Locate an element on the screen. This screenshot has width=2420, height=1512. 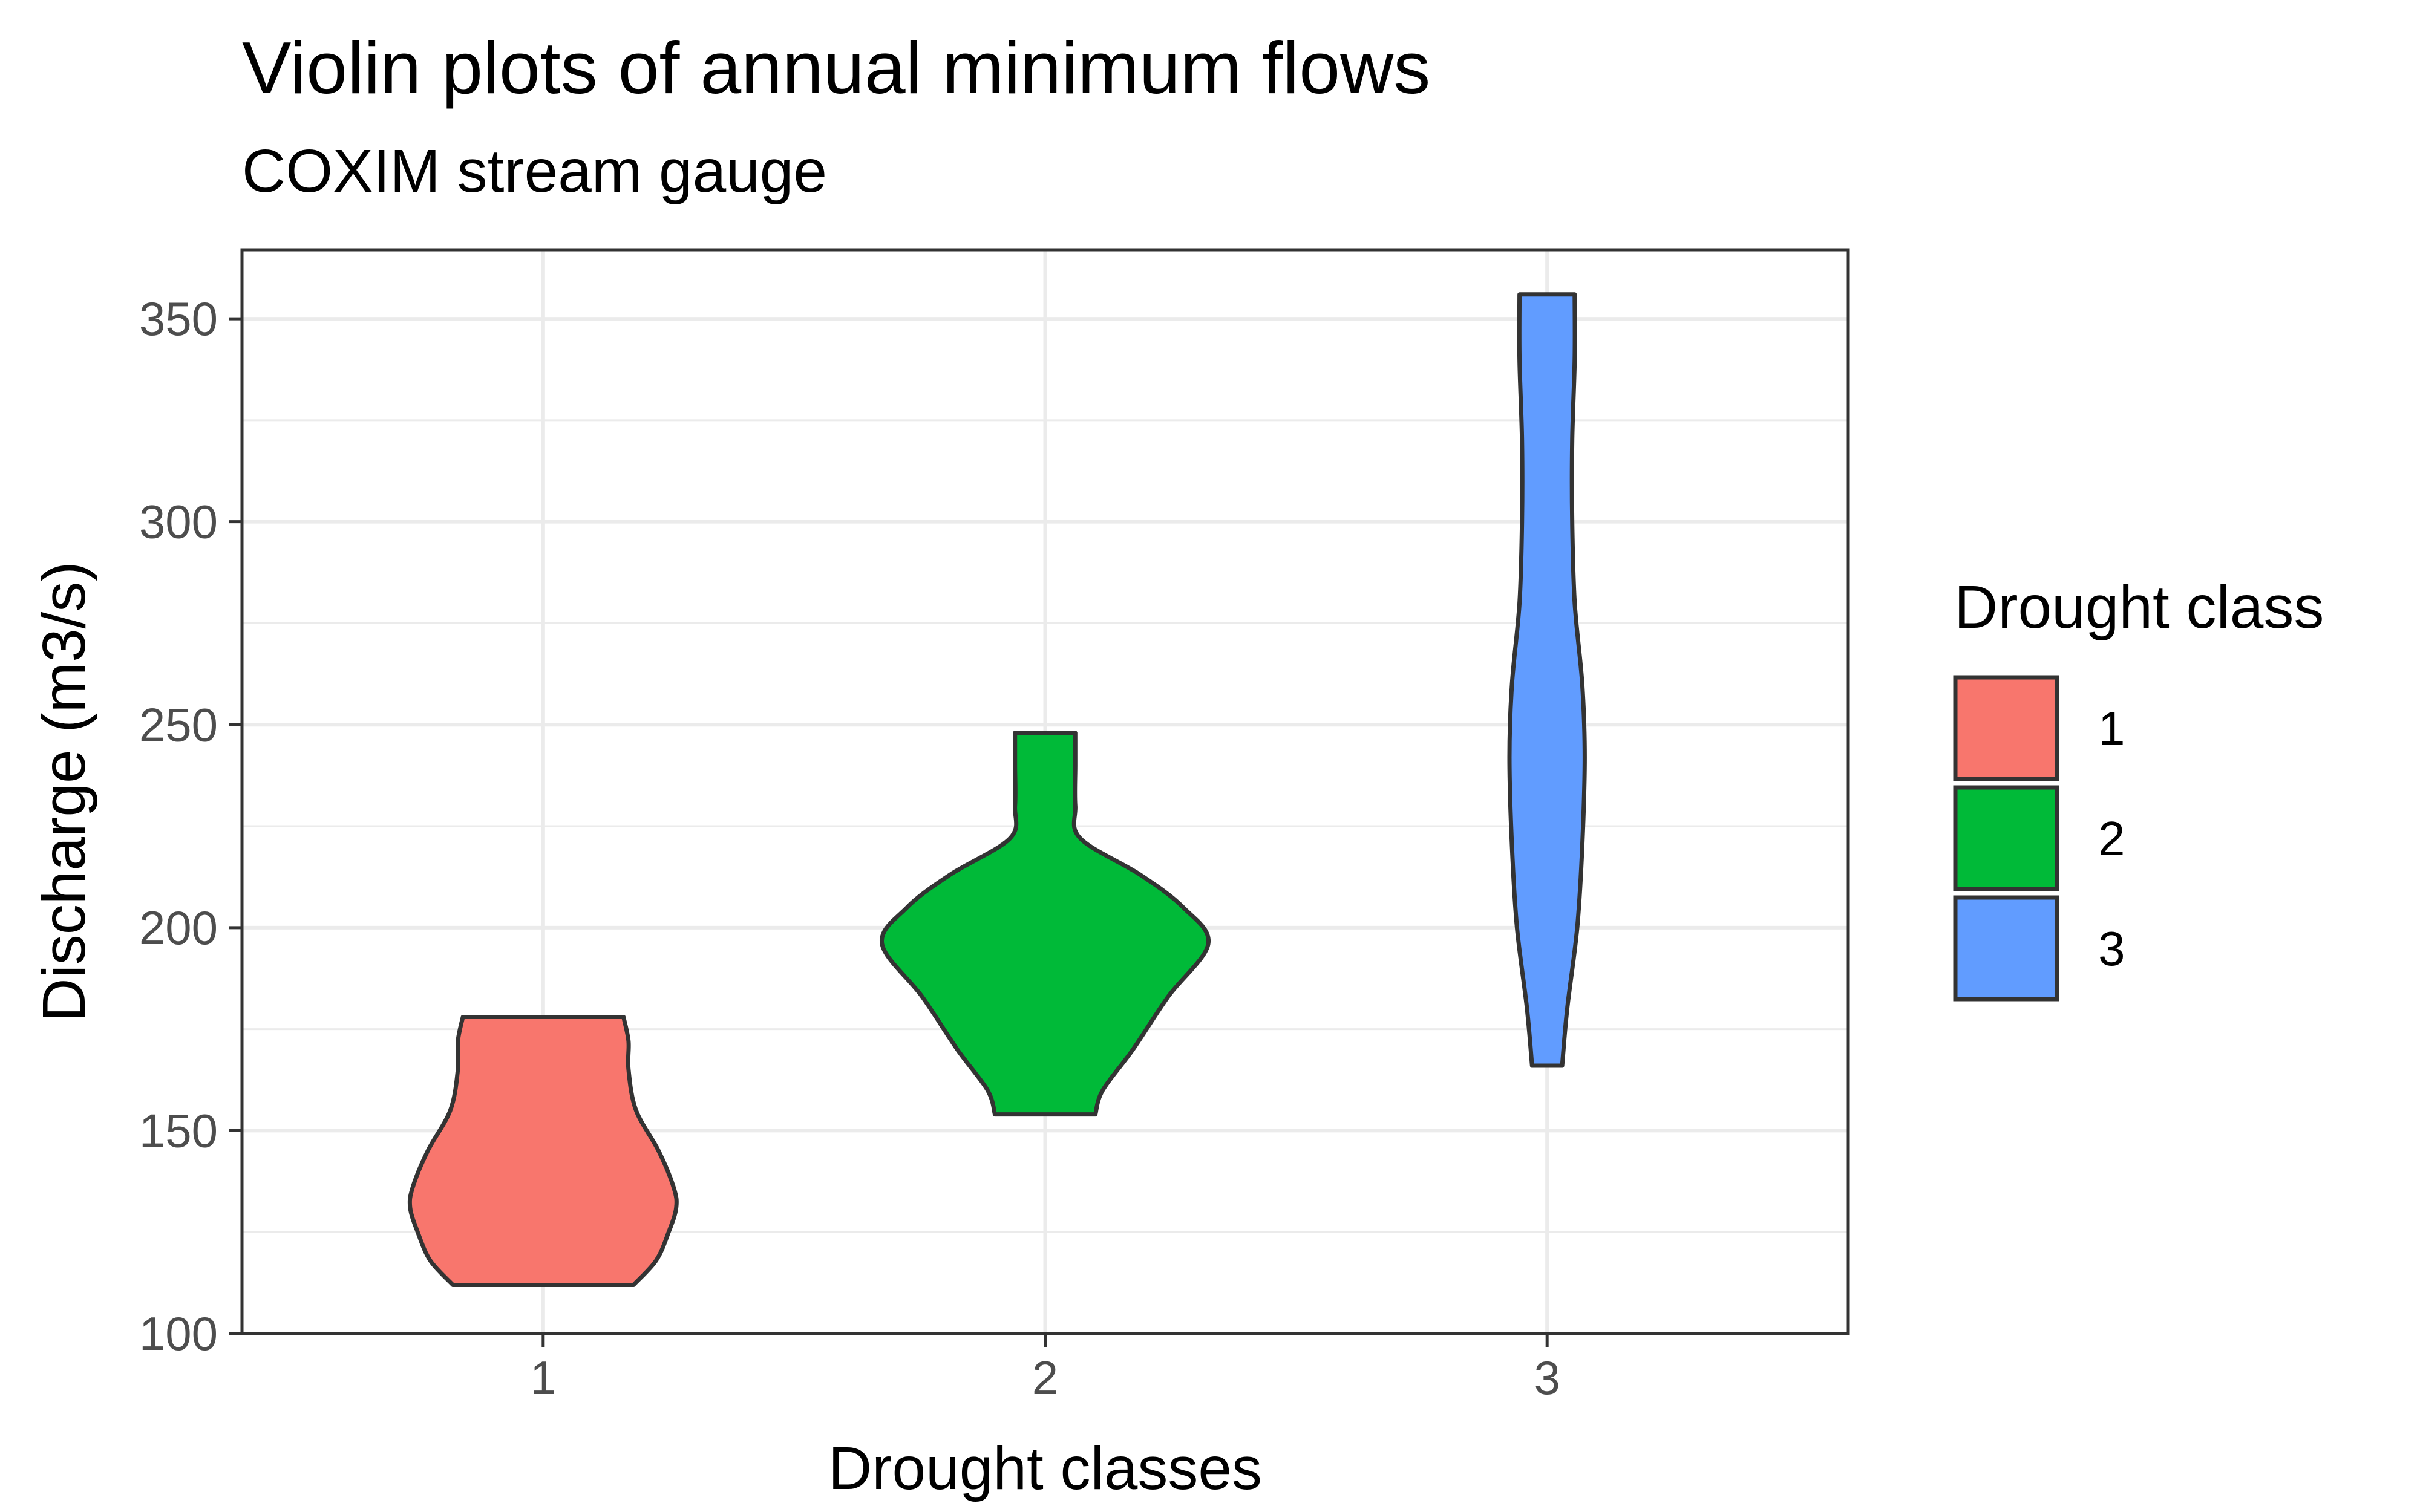
x-tick-label: 2 is located at coordinates (1045, 1378).